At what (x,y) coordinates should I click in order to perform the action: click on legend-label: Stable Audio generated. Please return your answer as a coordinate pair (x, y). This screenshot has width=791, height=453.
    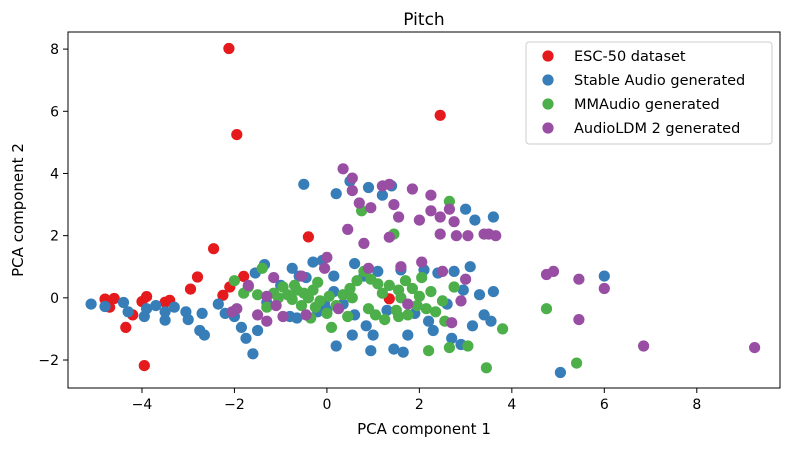
    Looking at the image, I should click on (659, 81).